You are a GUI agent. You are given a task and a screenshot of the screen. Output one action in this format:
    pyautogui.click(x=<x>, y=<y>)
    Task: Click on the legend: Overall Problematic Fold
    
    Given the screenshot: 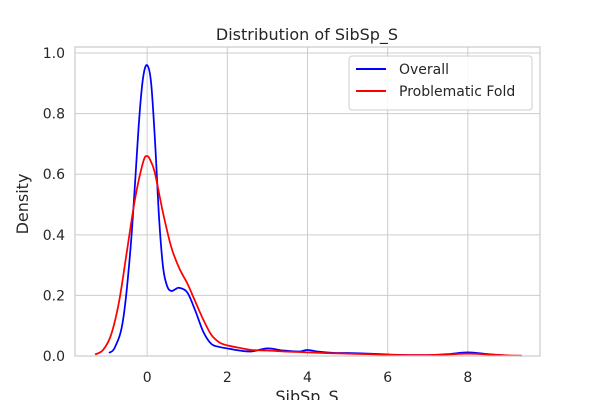 What is the action you would take?
    pyautogui.click(x=440, y=83)
    